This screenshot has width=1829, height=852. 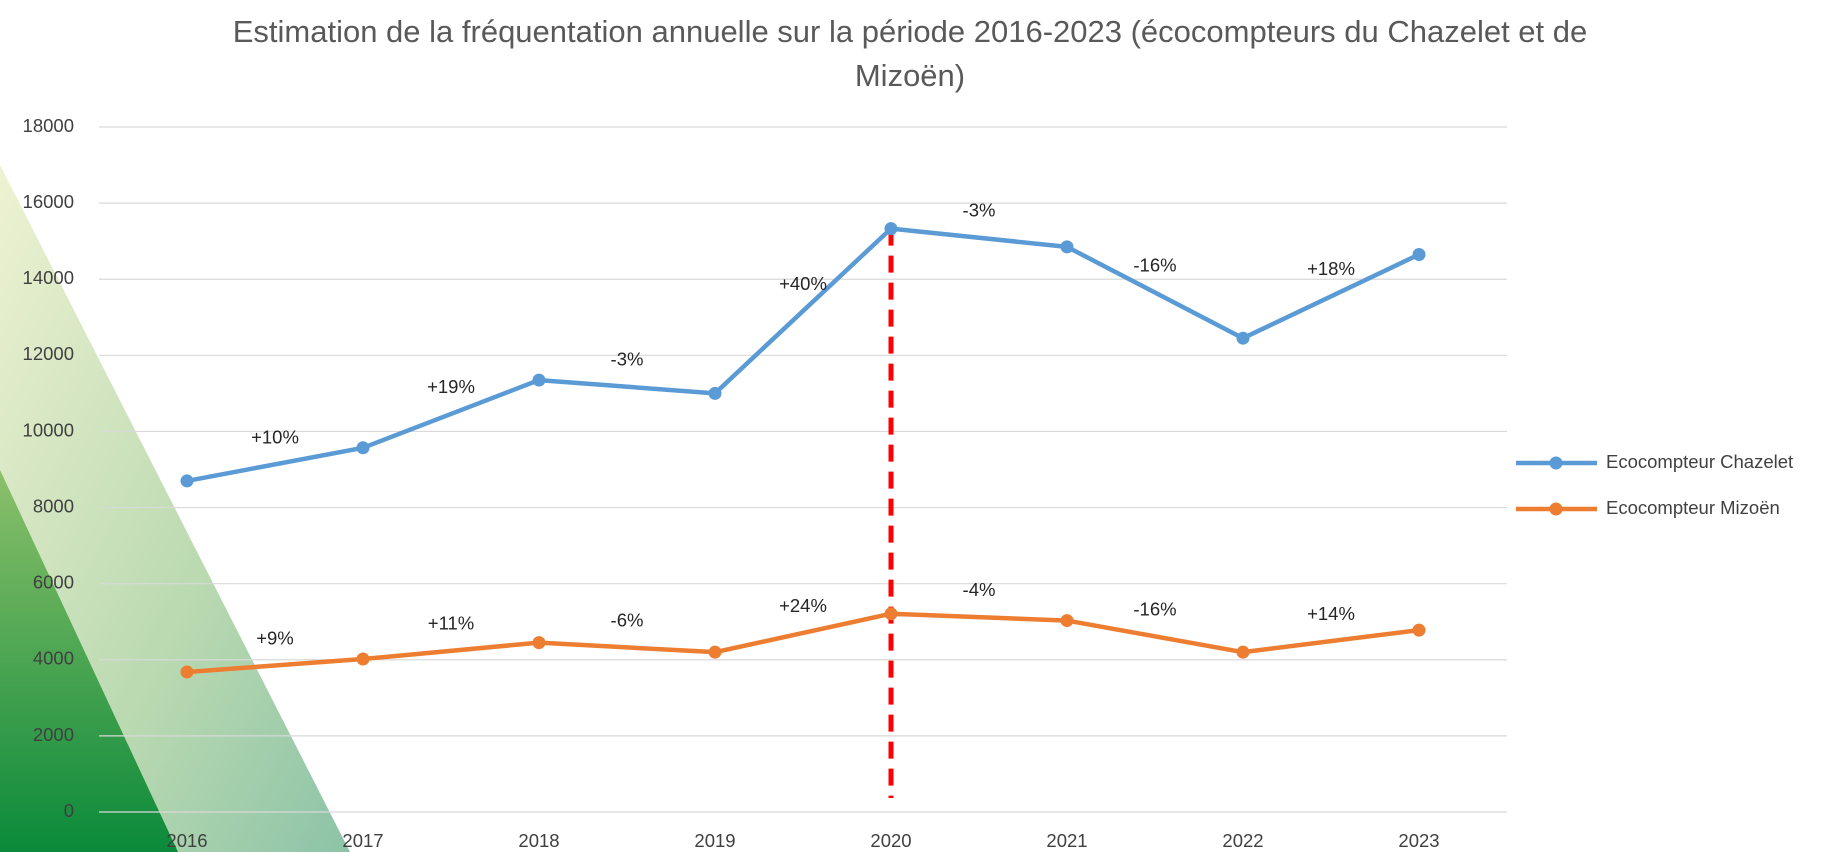 I want to click on series-line, so click(x=803, y=643).